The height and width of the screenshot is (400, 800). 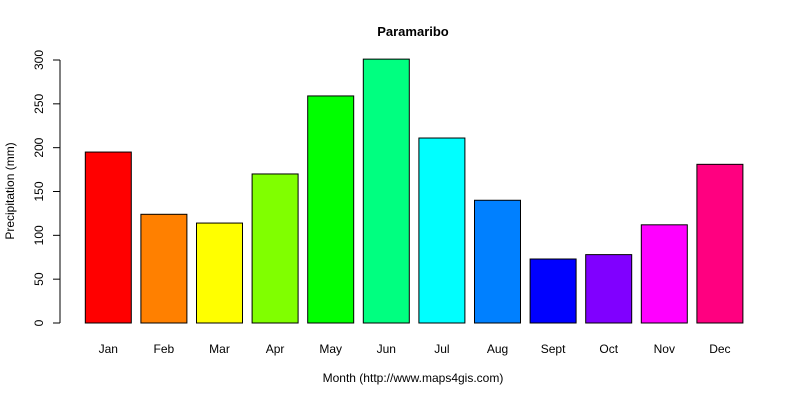 What do you see at coordinates (39, 60) in the screenshot?
I see `y-tick-label: 300` at bounding box center [39, 60].